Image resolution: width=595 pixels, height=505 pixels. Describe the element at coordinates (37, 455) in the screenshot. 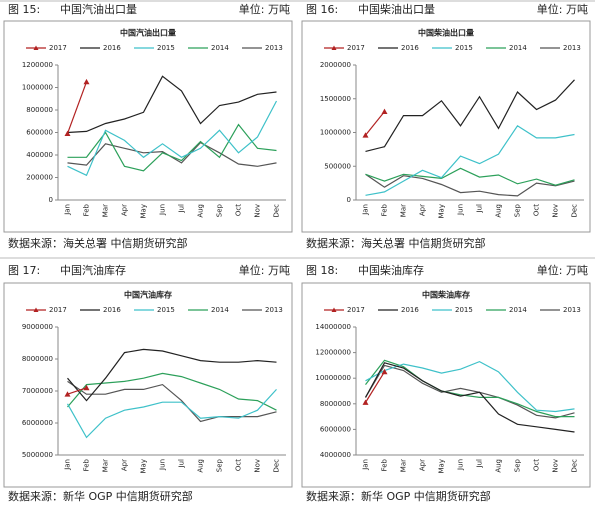

I see `y-tick-label: 5000000` at that location.